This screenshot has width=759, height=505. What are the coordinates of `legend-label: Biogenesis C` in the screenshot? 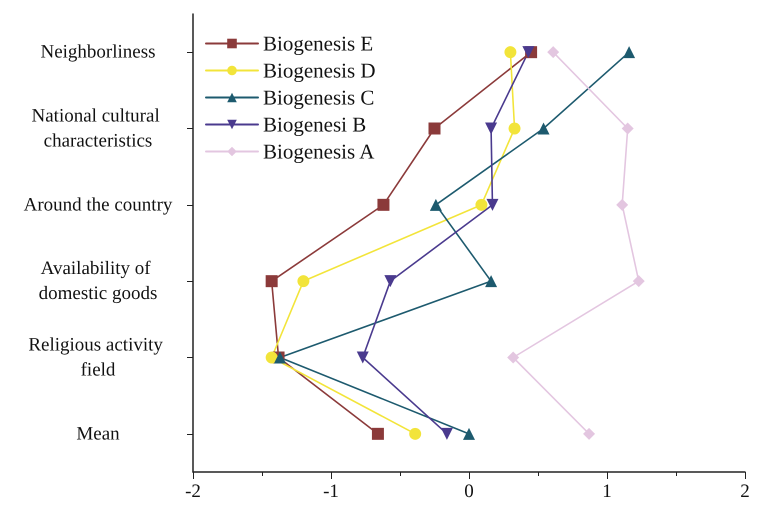 It's located at (318, 98).